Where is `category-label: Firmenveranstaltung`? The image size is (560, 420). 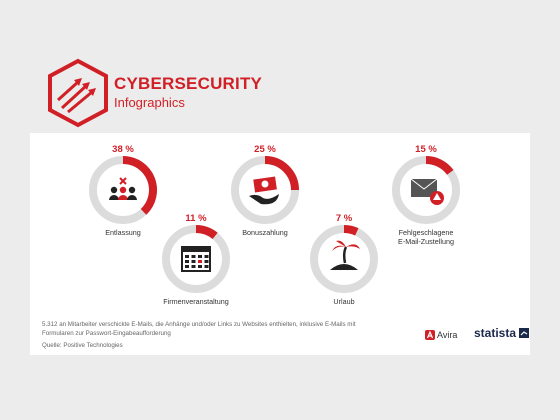
category-label: Firmenveranstaltung is located at coordinates (196, 301).